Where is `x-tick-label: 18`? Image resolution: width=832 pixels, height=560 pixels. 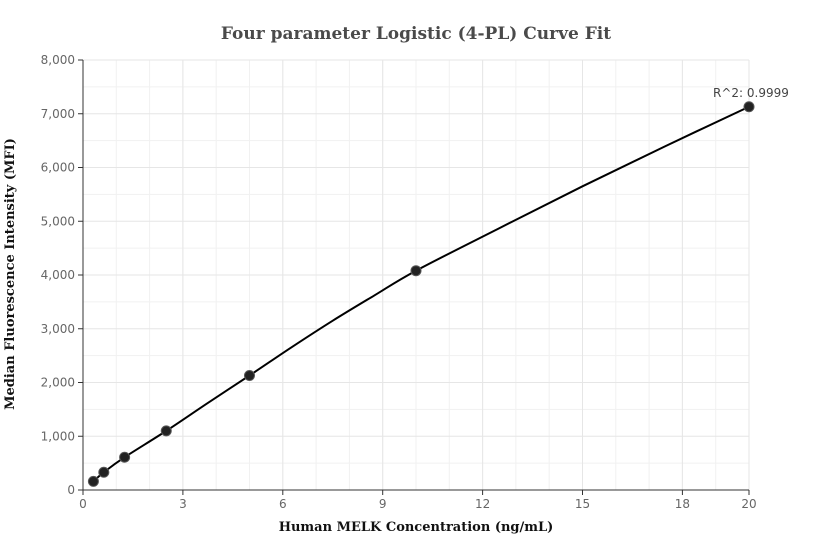 x-tick-label: 18 is located at coordinates (682, 504).